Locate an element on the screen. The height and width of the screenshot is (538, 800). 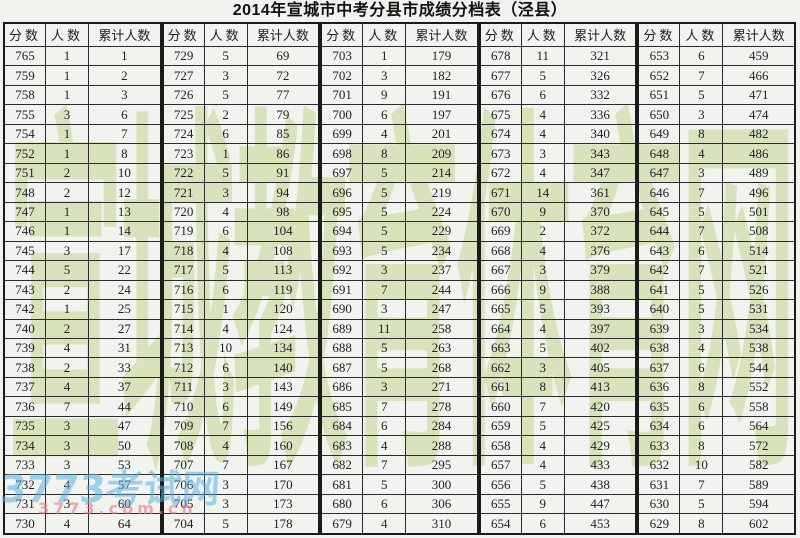
score-cell: 644 is located at coordinates (659, 231).